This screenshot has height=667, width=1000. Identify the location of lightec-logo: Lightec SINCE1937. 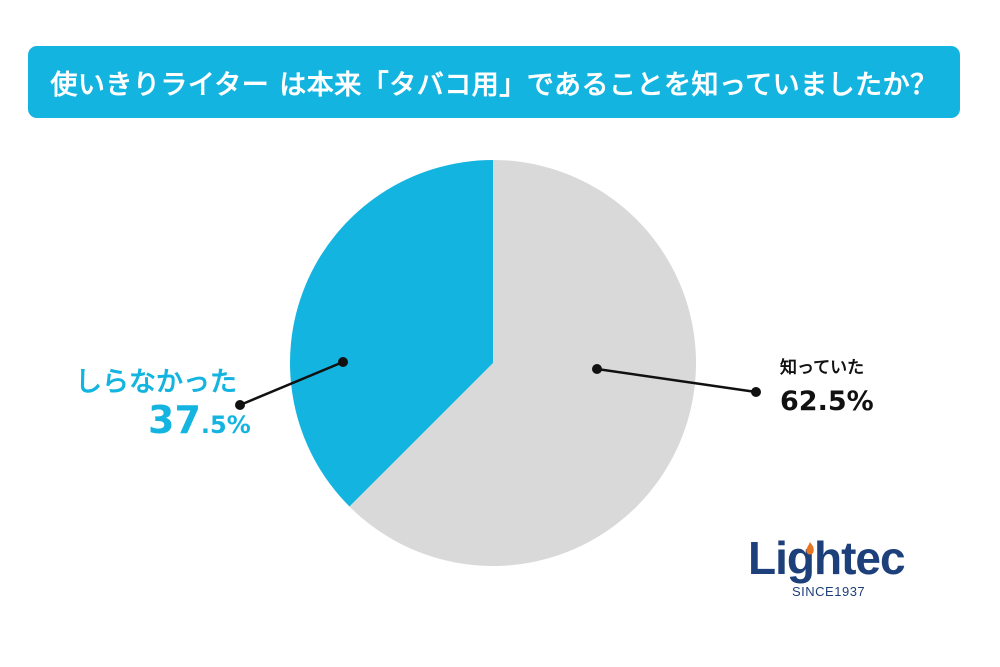
(827, 567).